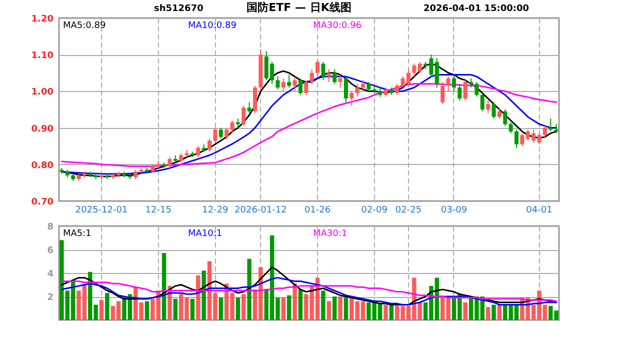  Describe the element at coordinates (50, 251) in the screenshot. I see `y-tick-label: 6` at that location.